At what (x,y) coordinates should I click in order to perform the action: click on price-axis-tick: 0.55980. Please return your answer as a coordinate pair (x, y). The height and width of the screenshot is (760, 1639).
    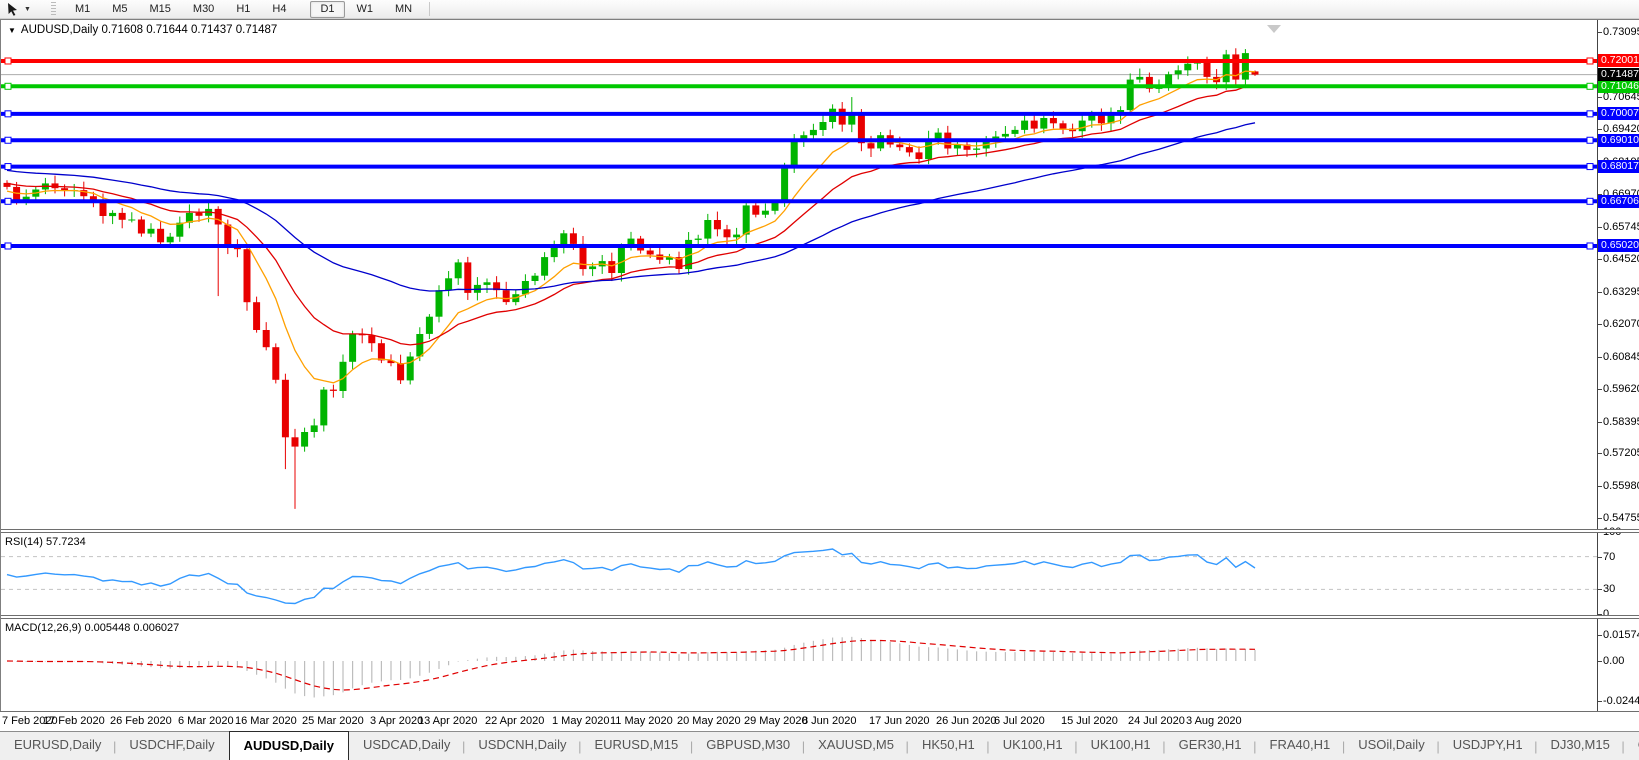
    Looking at the image, I should click on (1621, 486).